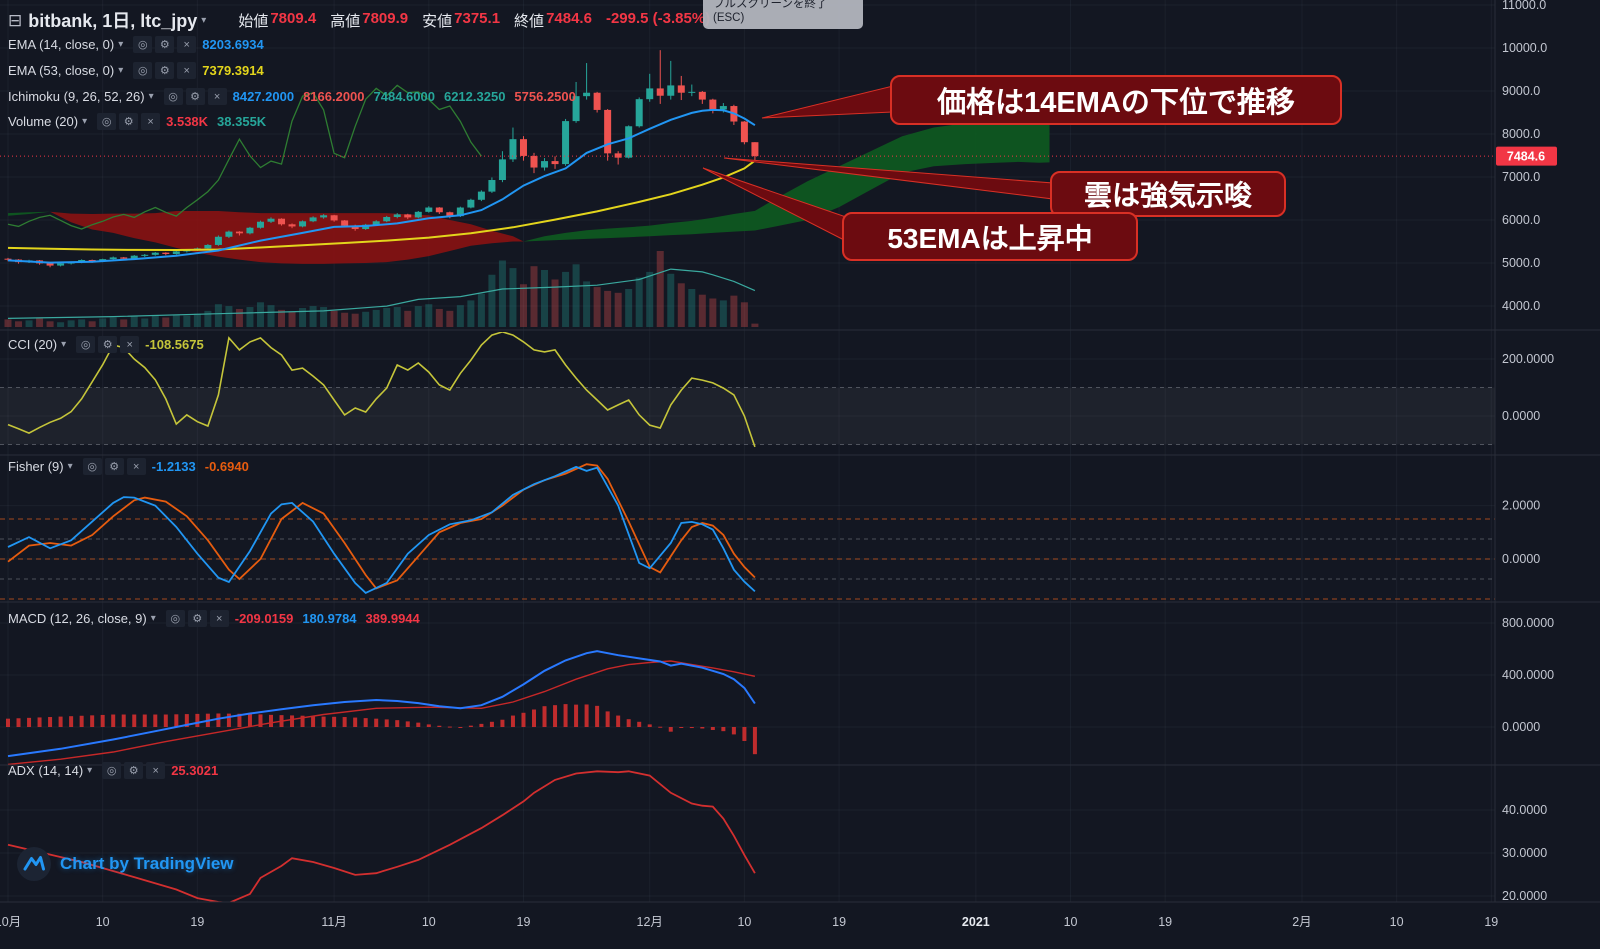 The image size is (1600, 949). I want to click on fisher-line, so click(381, 529).